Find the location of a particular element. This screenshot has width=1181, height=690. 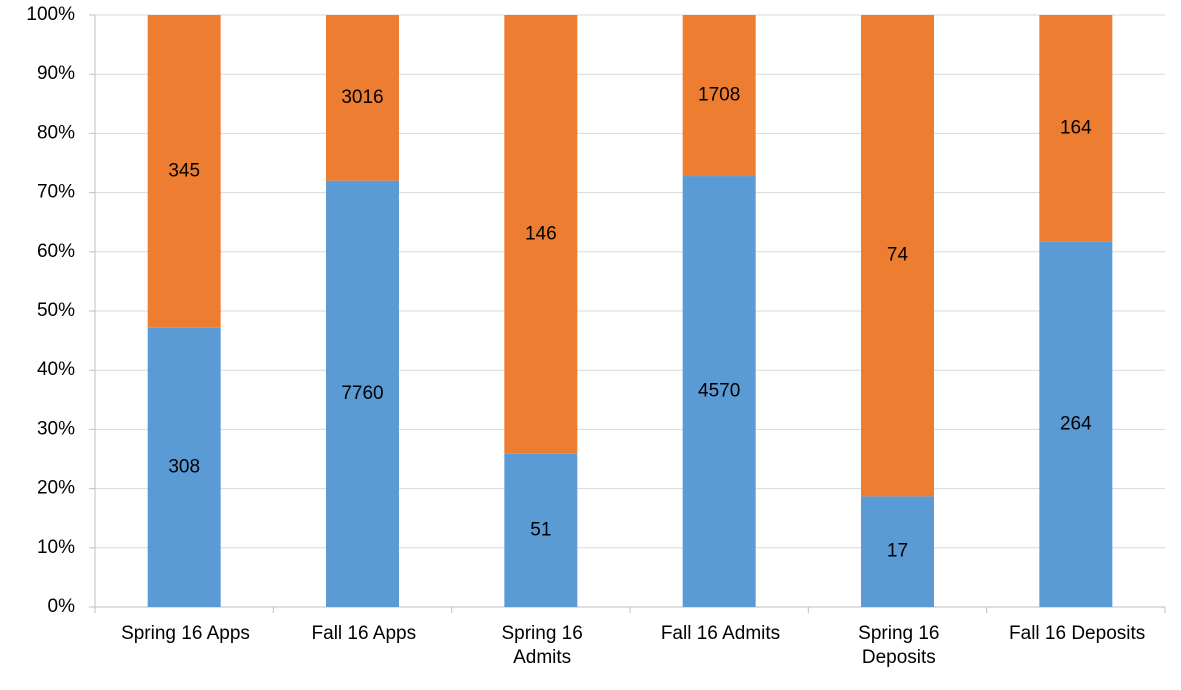

y-tick-label: 40% is located at coordinates (56, 369).